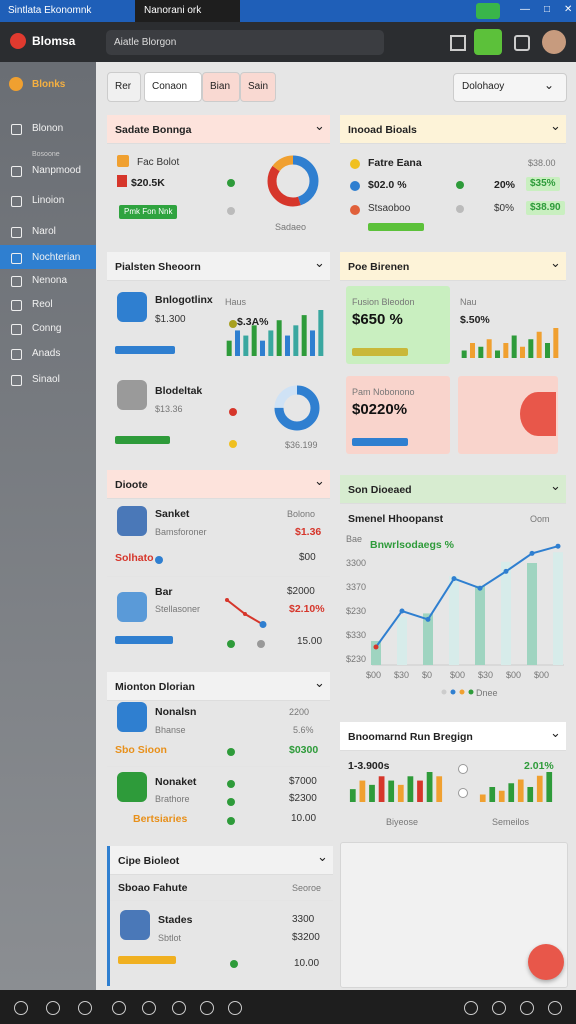  What do you see at coordinates (48, 200) in the screenshot?
I see `nav-item: Linoion` at bounding box center [48, 200].